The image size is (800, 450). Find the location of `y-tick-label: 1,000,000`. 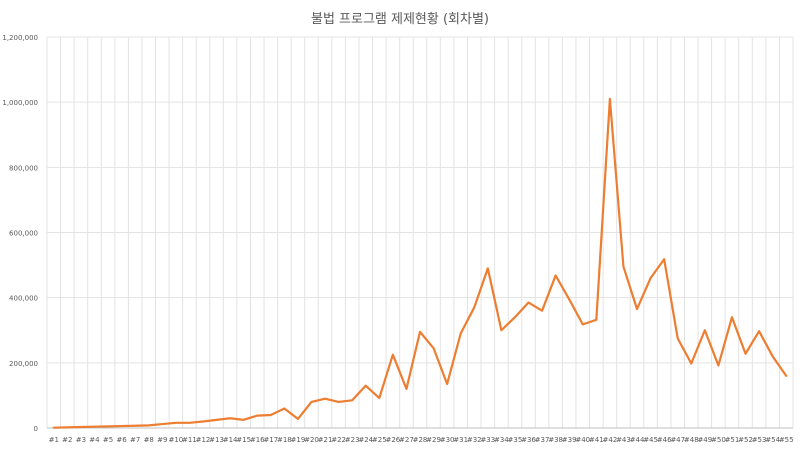

y-tick-label: 1,000,000 is located at coordinates (20, 103).